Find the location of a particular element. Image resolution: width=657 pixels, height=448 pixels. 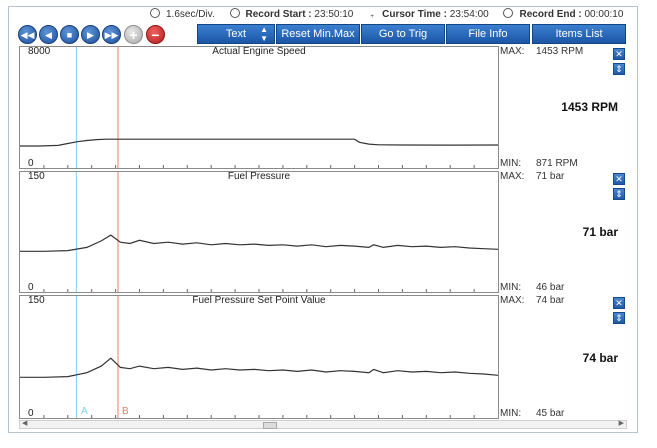

plot-title: Actual Engine Speed is located at coordinates (259, 51).